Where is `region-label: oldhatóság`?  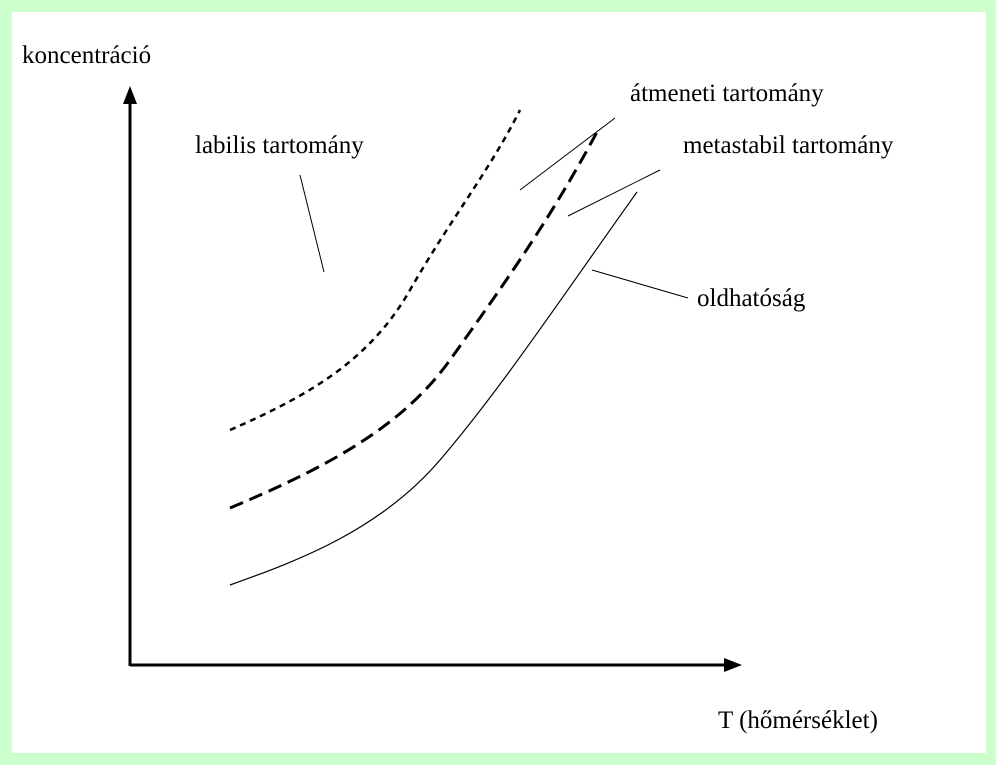 region-label: oldhatóság is located at coordinates (751, 298).